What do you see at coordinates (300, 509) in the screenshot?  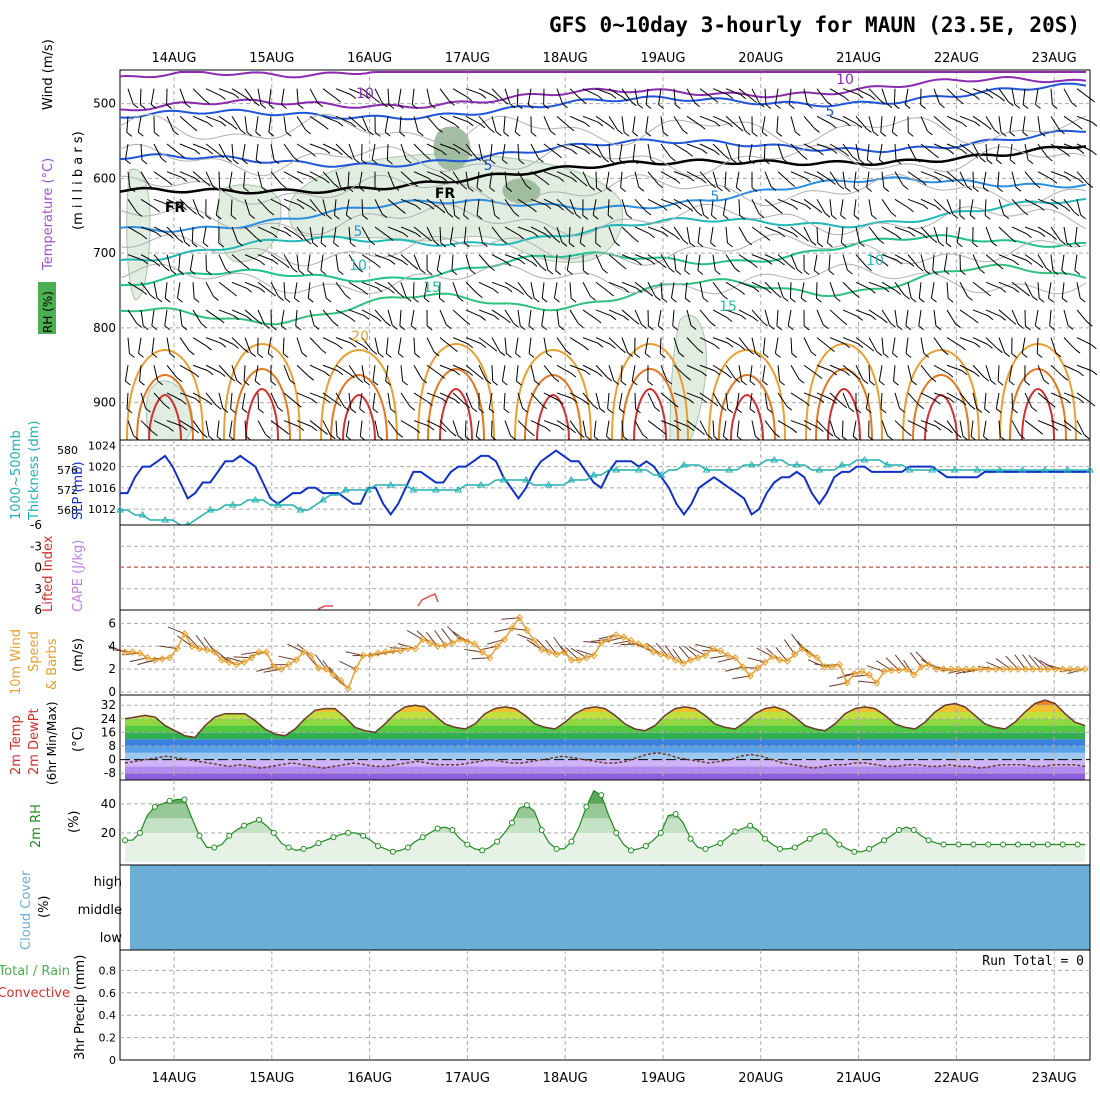 I see `thickness-marker` at bounding box center [300, 509].